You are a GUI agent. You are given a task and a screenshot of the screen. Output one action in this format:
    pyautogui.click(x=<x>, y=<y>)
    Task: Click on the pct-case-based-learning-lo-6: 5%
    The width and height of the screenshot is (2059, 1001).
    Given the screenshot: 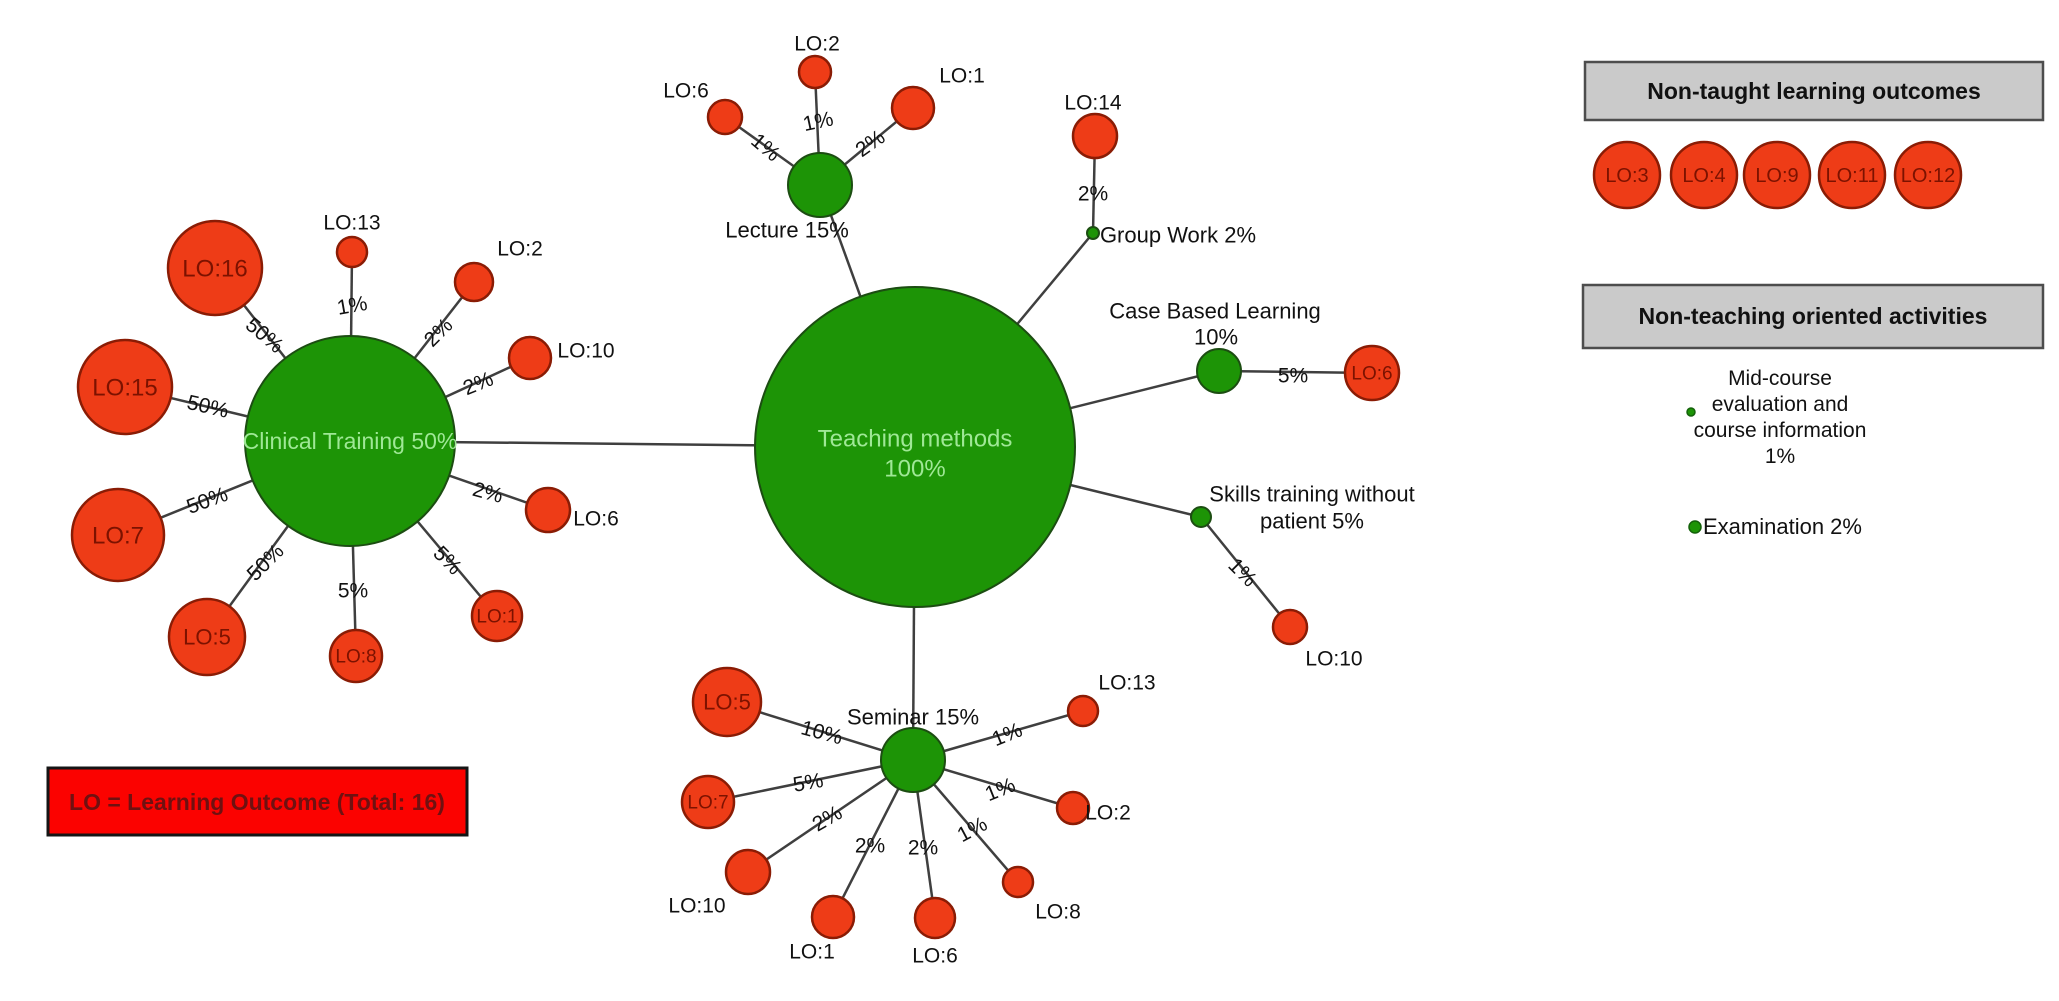 What is the action you would take?
    pyautogui.click(x=1293, y=375)
    